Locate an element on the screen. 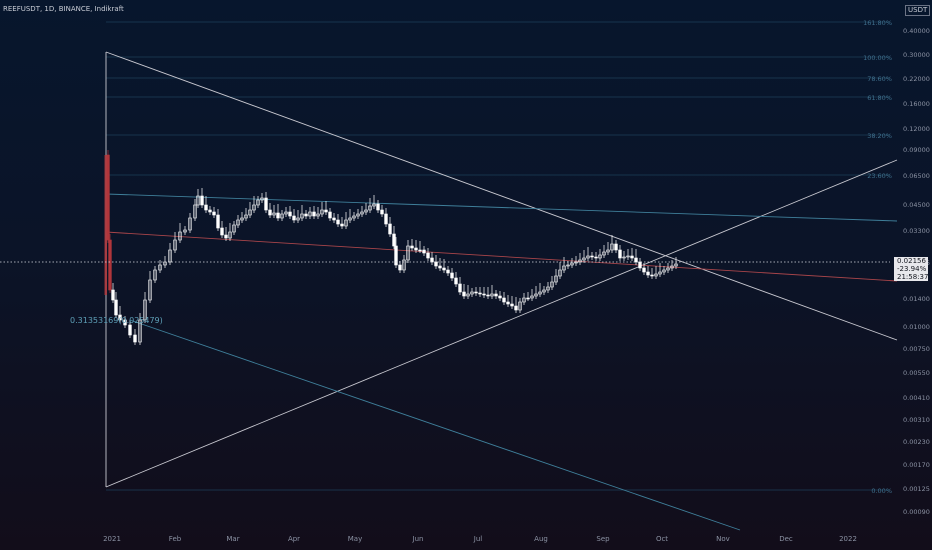 The image size is (932, 550). x-tick-label: Aug is located at coordinates (541, 539).